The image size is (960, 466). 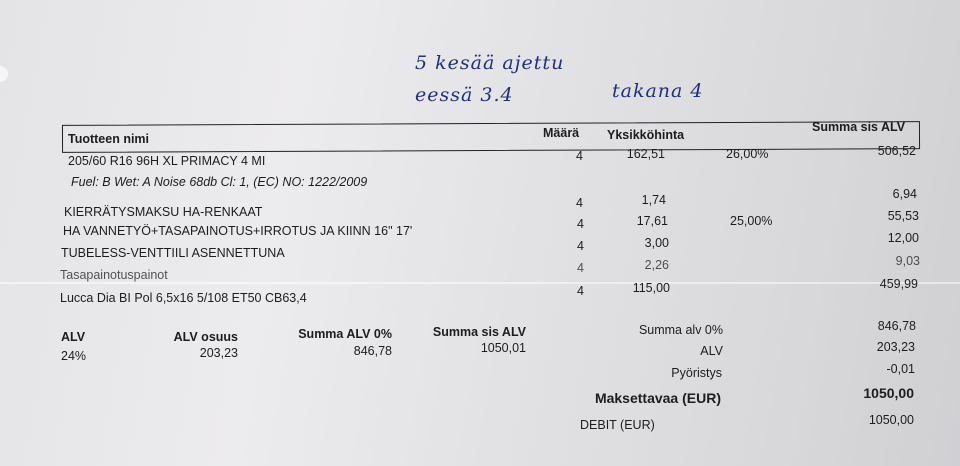 I want to click on handwritten-front-depth: eessä 3.4, so click(x=464, y=95).